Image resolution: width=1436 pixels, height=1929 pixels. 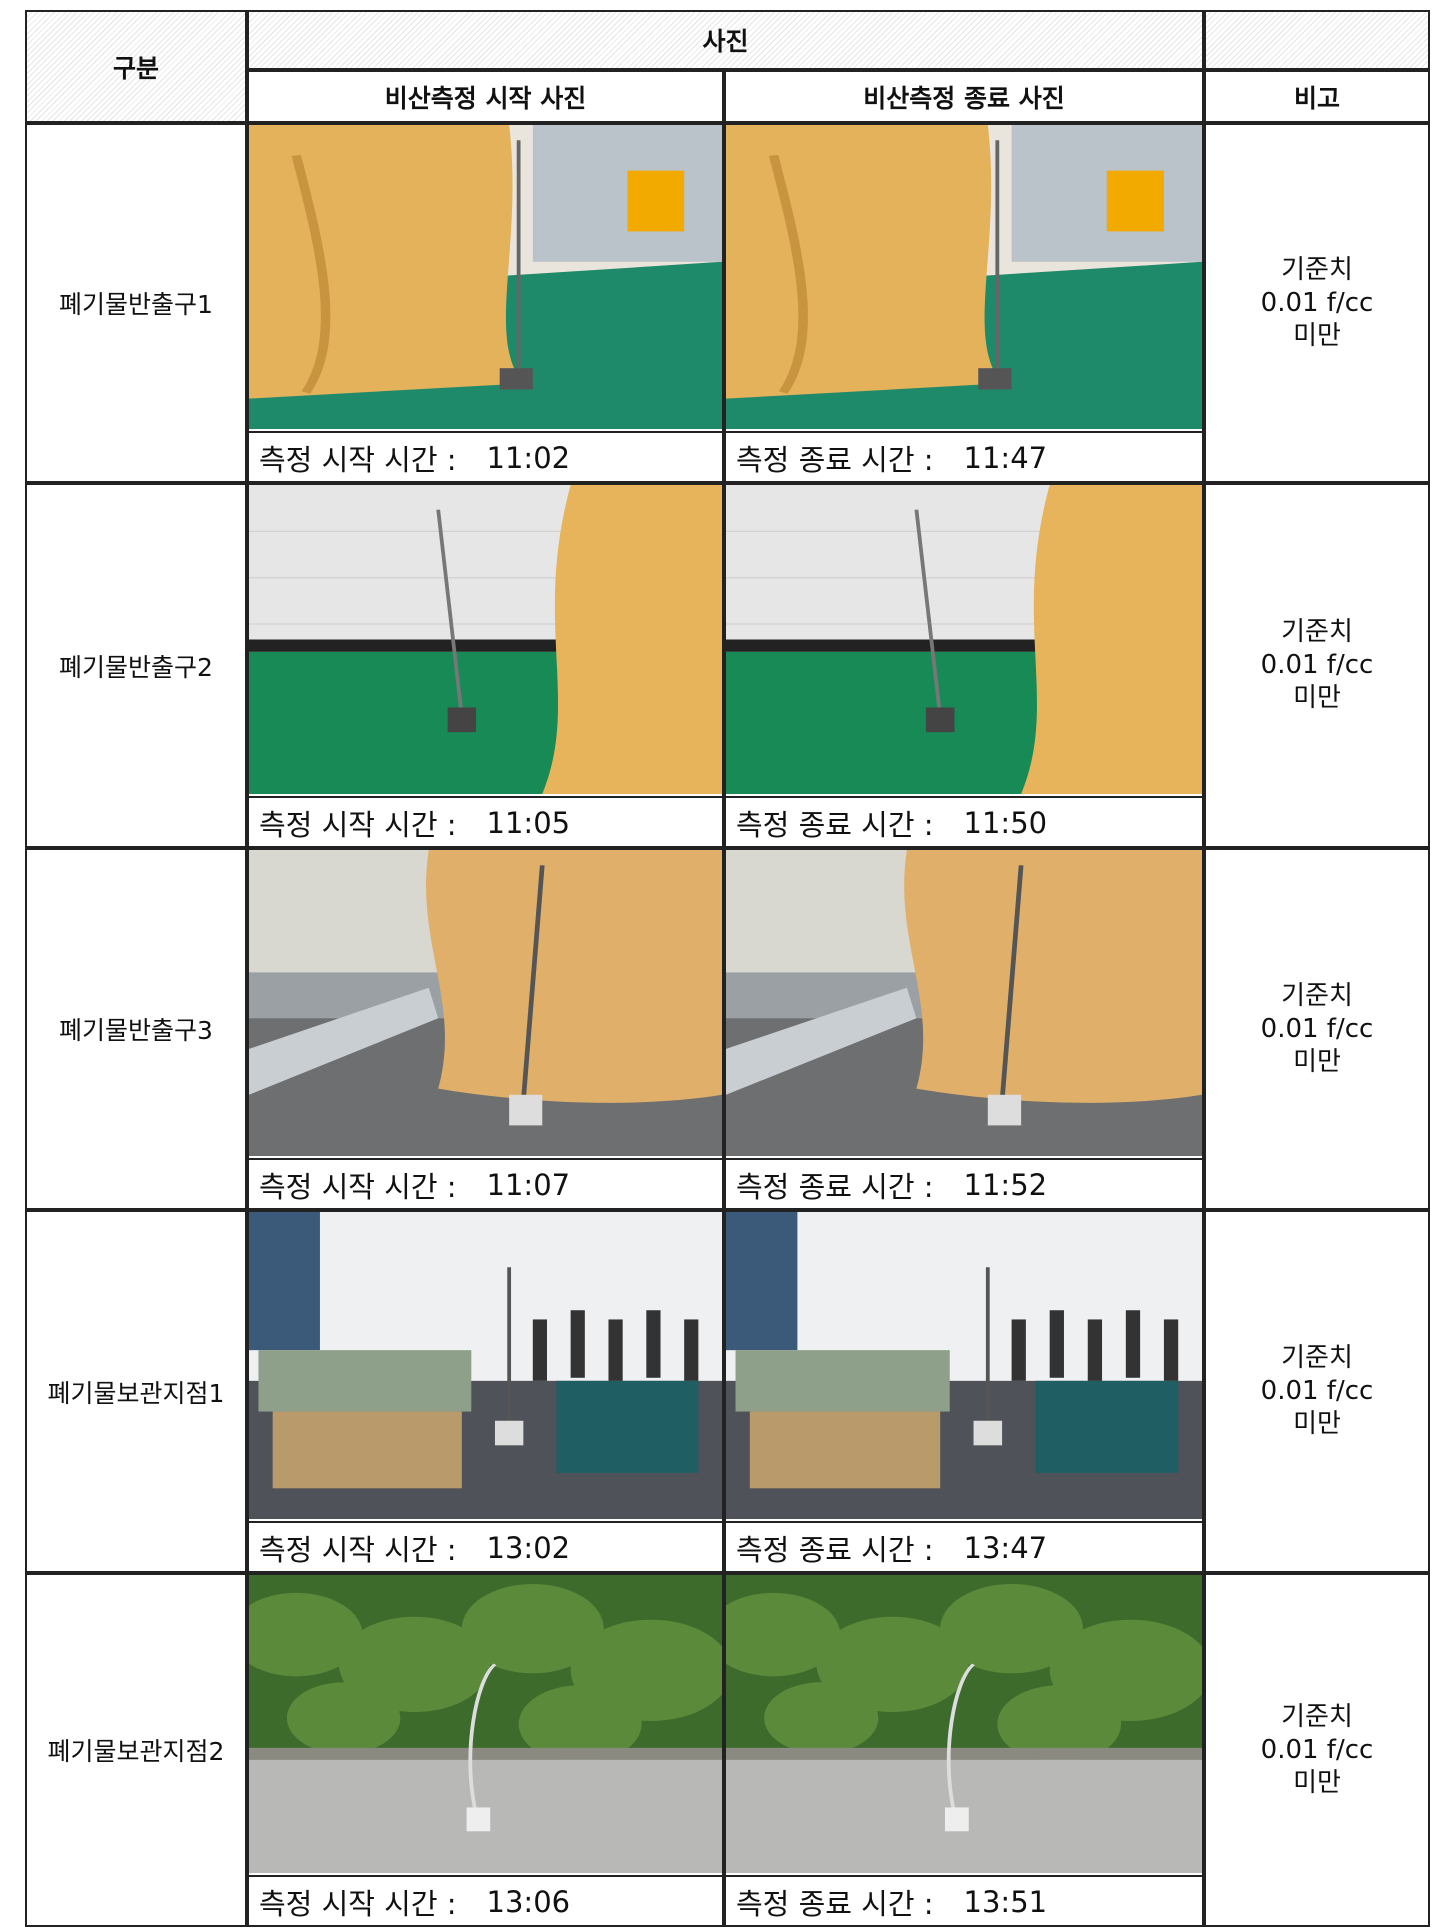 I want to click on start-time: 13:02, so click(x=528, y=1548).